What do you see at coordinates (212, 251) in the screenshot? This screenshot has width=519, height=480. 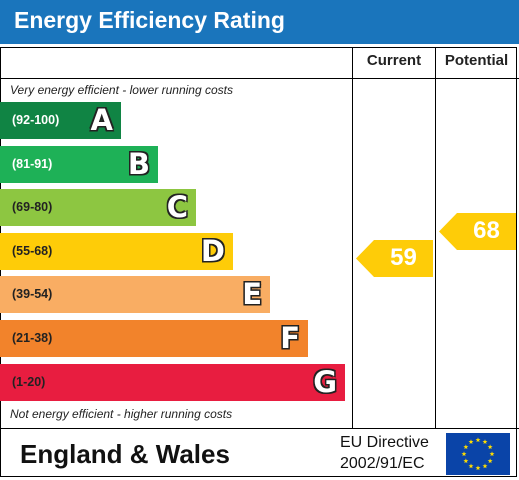 I see `band-letter-label: D` at bounding box center [212, 251].